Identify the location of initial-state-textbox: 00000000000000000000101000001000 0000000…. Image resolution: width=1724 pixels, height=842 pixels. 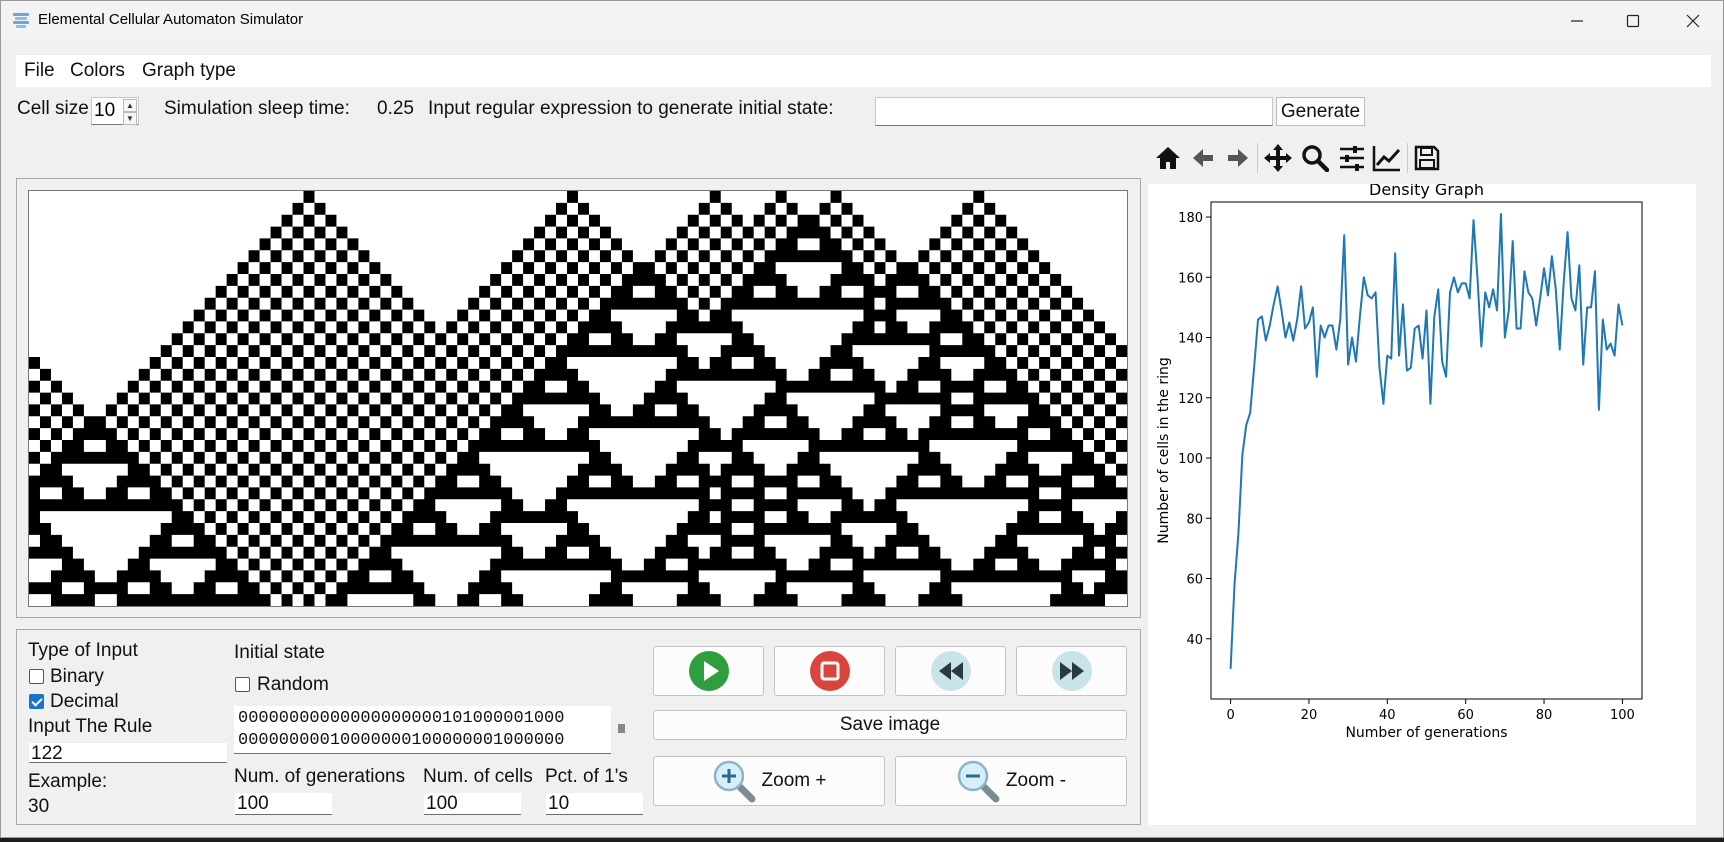
(422, 730).